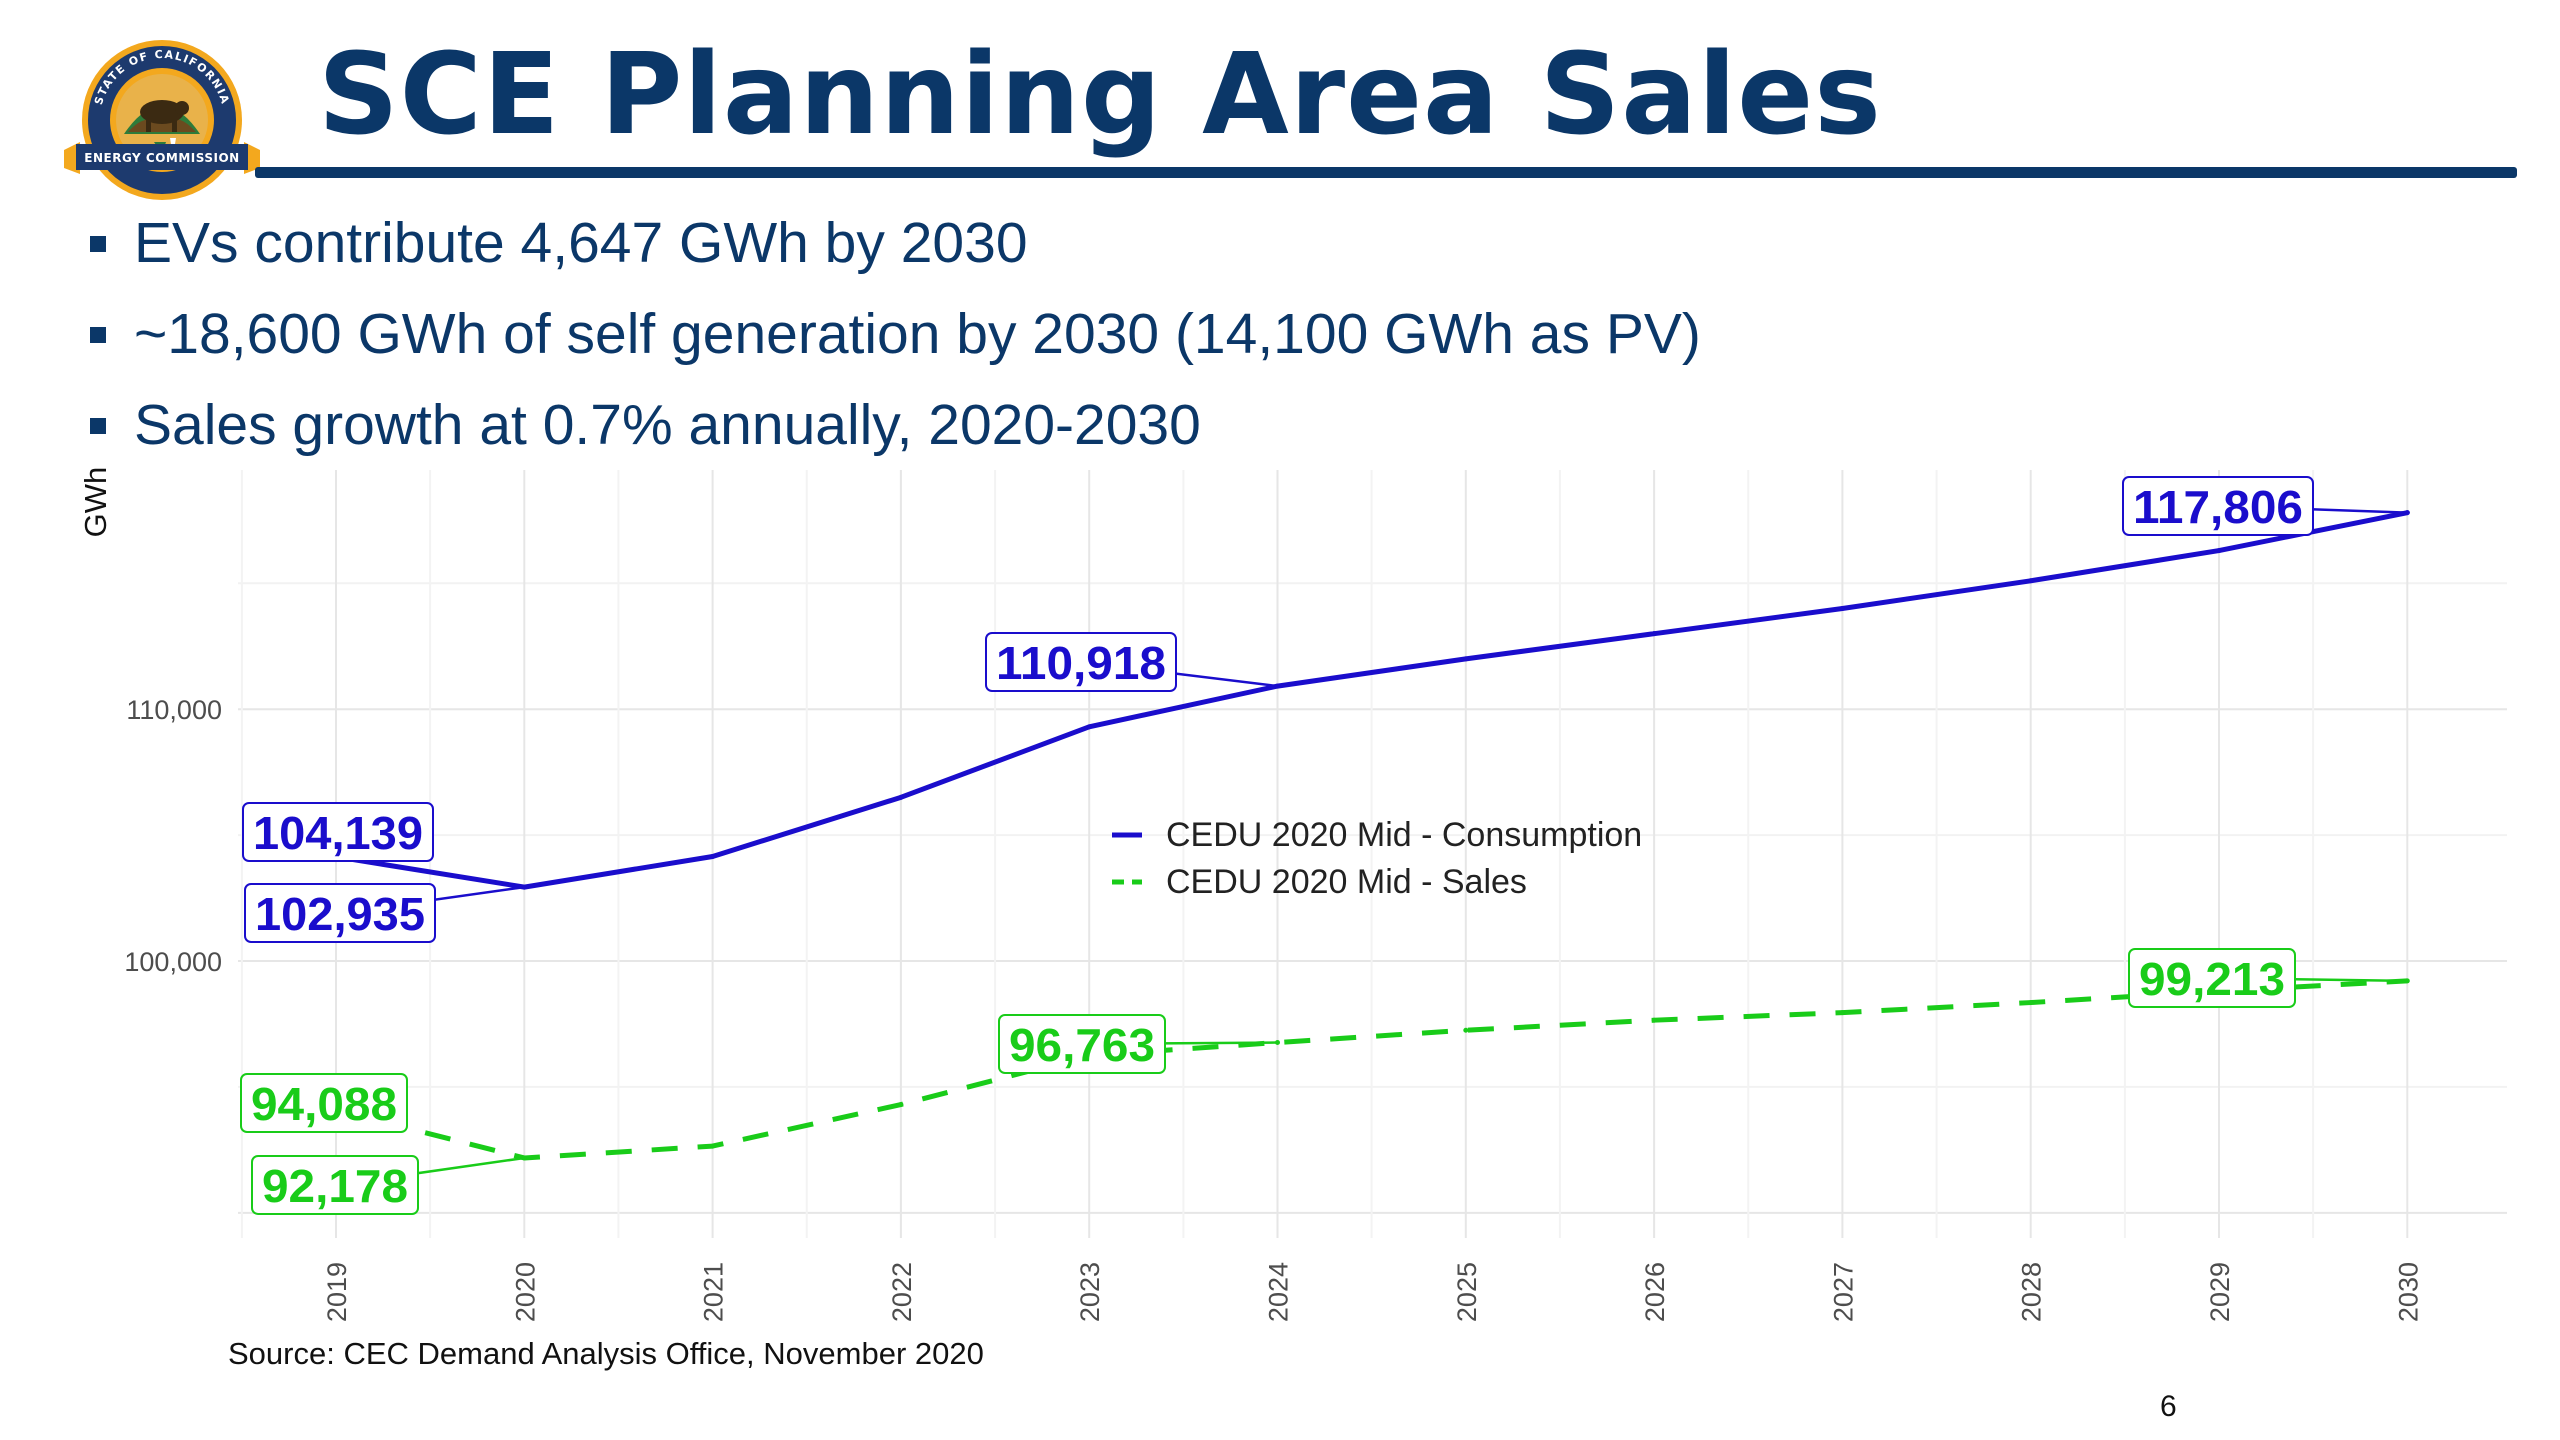  Describe the element at coordinates (2032, 1292) in the screenshot. I see `x-tick-label: 2028` at that location.